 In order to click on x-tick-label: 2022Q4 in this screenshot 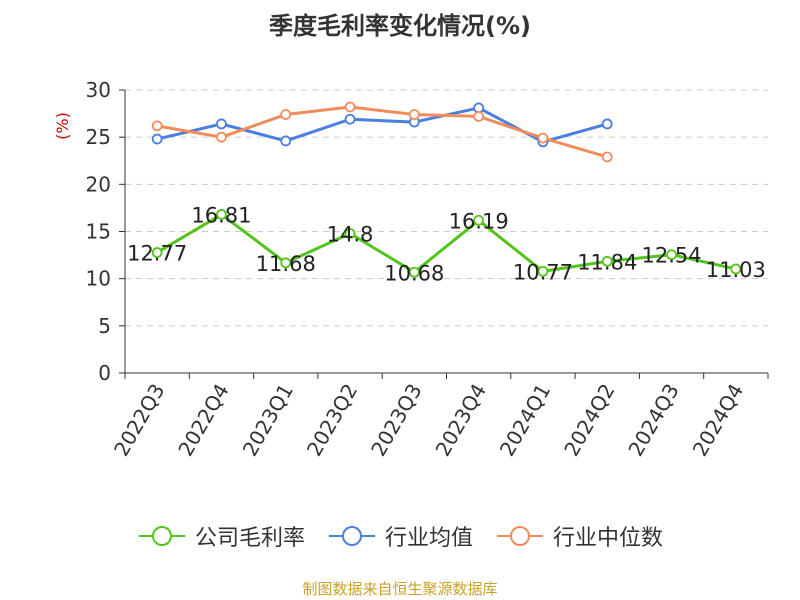, I will do `click(203, 420)`.